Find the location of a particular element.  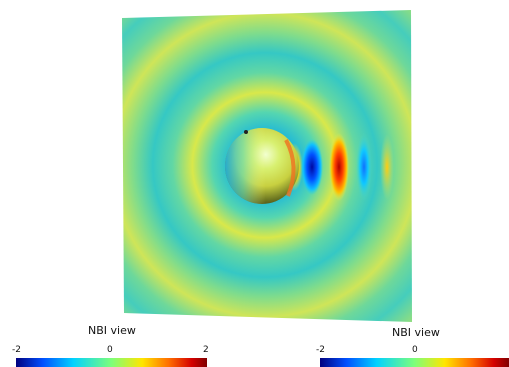

lobe-red is located at coordinates (339, 167).